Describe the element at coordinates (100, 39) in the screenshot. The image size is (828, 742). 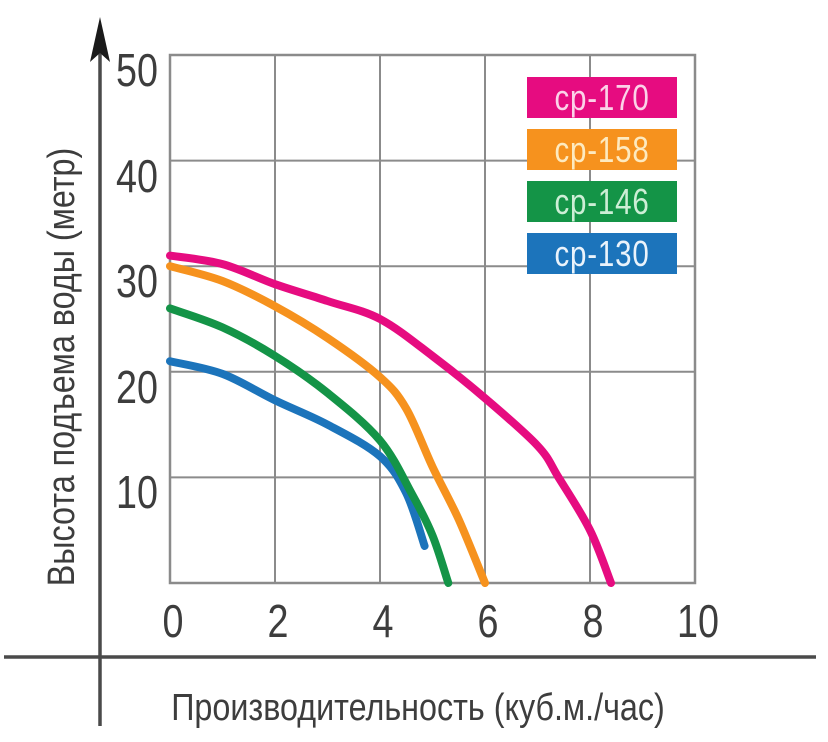
I see `y-axis-arrow-icon` at that location.